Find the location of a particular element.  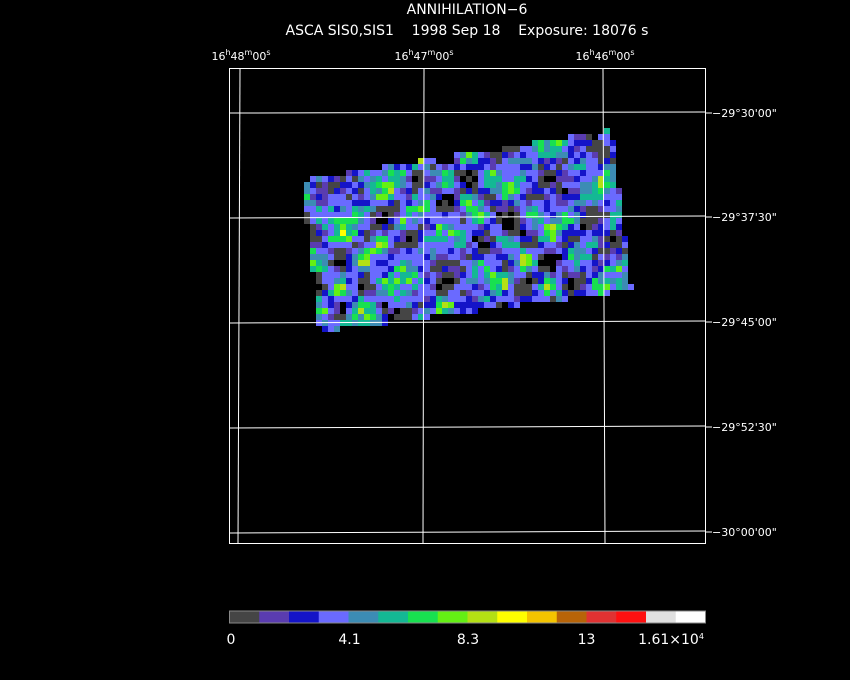

colorbar-label-part: 13 is located at coordinates (587, 640).